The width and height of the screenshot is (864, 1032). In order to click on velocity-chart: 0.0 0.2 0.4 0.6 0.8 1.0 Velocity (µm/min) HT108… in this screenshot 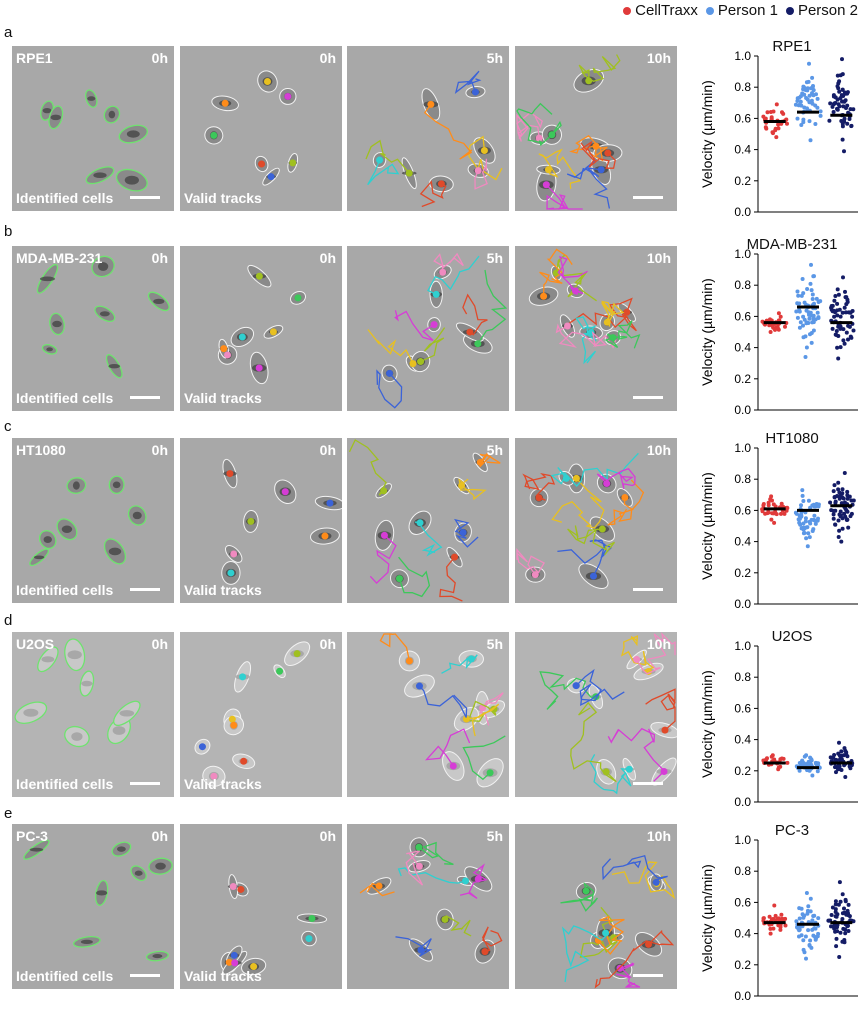, I will do `click(776, 535)`.